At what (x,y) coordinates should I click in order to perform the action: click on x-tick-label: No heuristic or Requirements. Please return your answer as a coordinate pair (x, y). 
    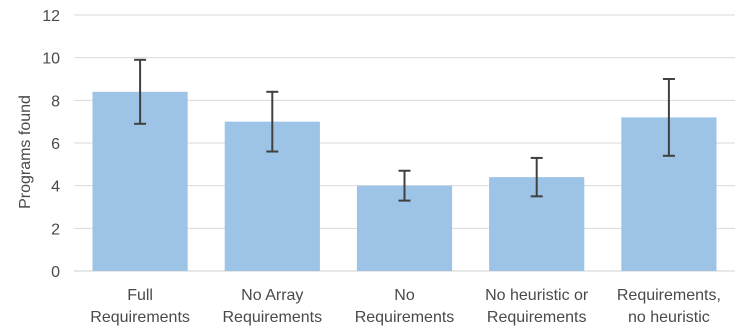
    Looking at the image, I should click on (537, 306).